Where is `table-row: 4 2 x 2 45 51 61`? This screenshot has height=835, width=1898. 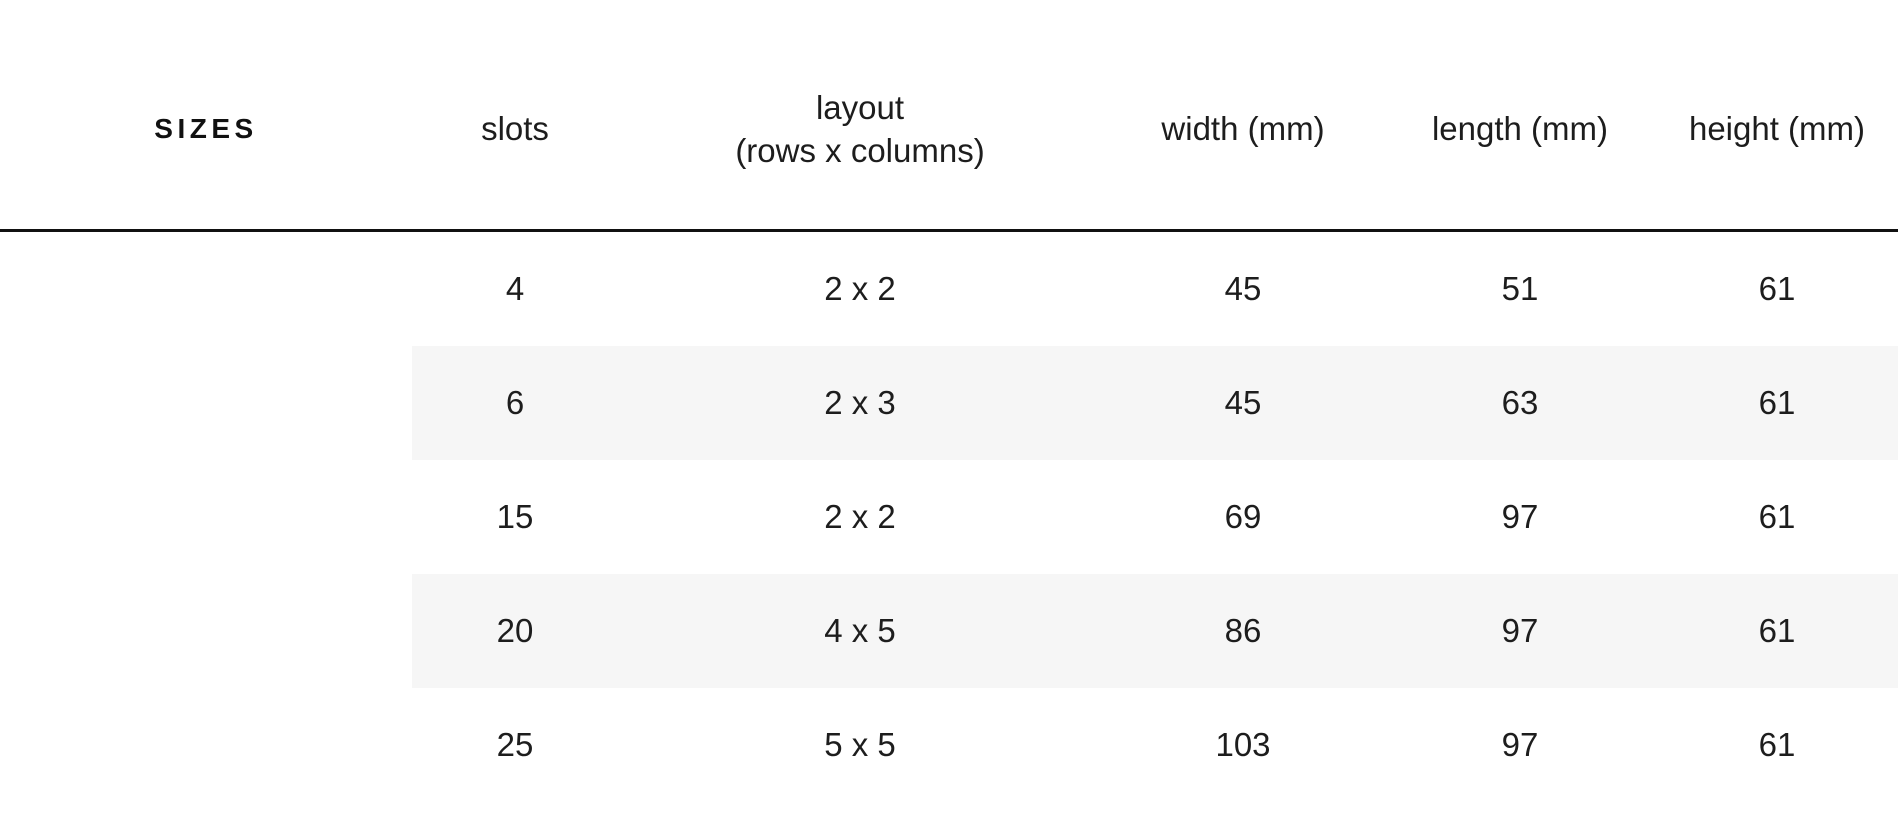 table-row: 4 2 x 2 45 51 61 is located at coordinates (949, 288).